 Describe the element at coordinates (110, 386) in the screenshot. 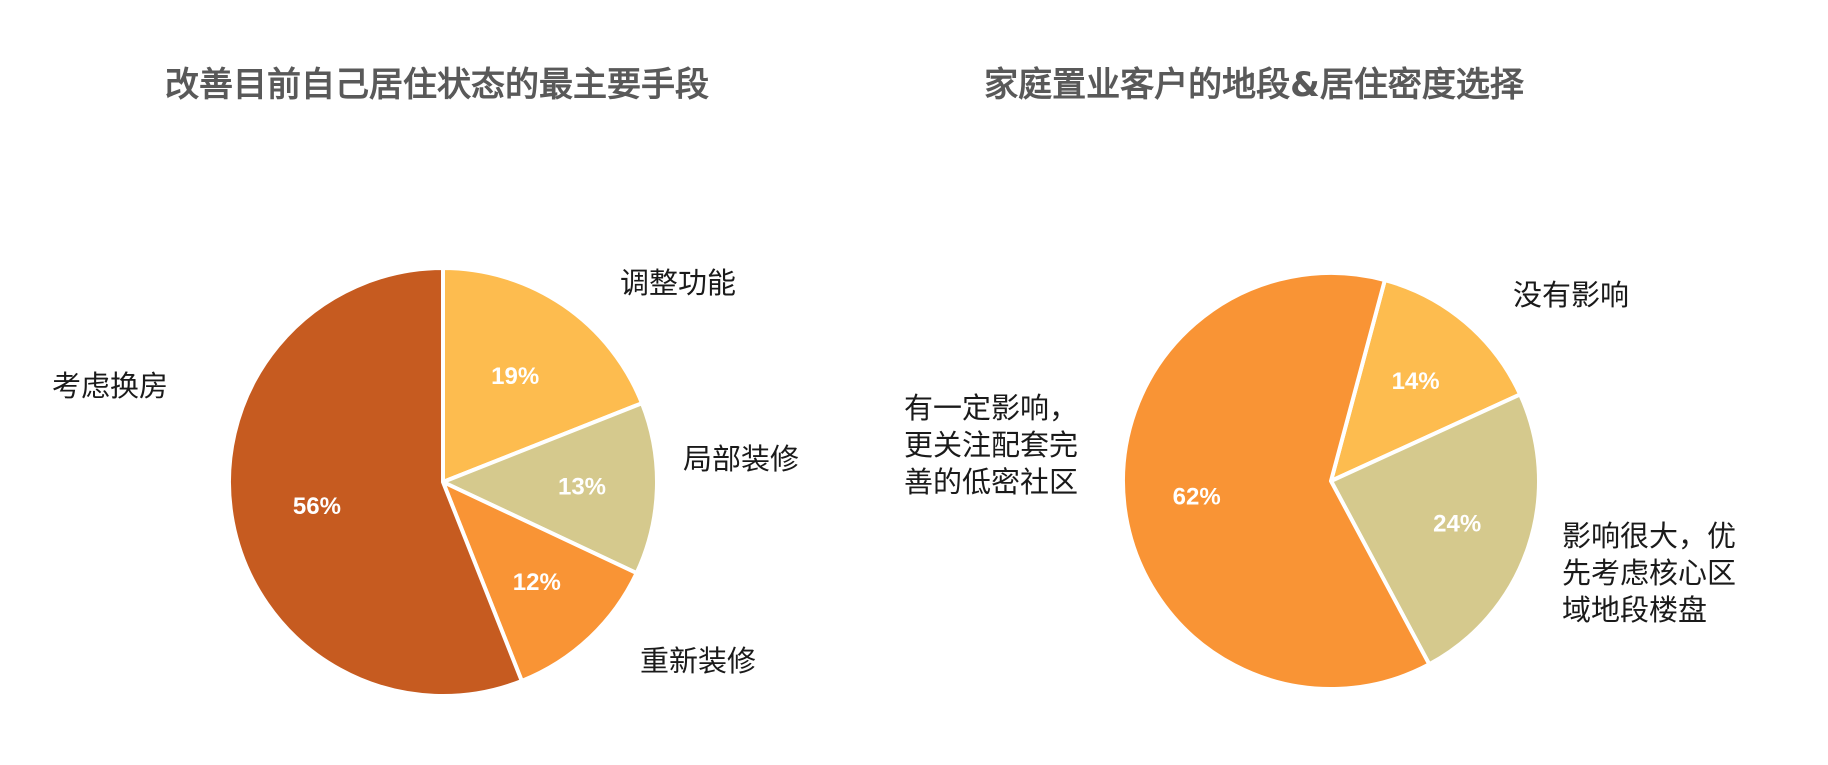

I see `slice-category-label: 考虑换房` at that location.